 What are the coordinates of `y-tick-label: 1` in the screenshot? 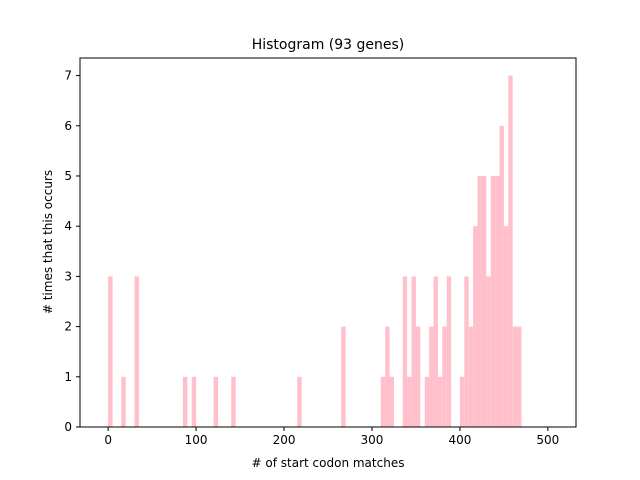 It's located at (68, 377).